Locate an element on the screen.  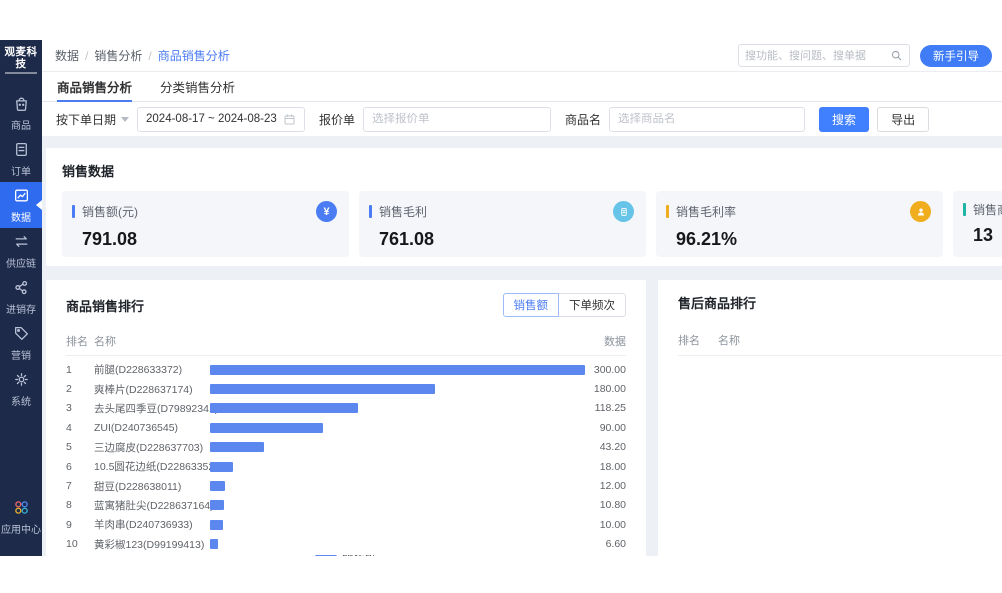
product-select is located at coordinates (707, 119).